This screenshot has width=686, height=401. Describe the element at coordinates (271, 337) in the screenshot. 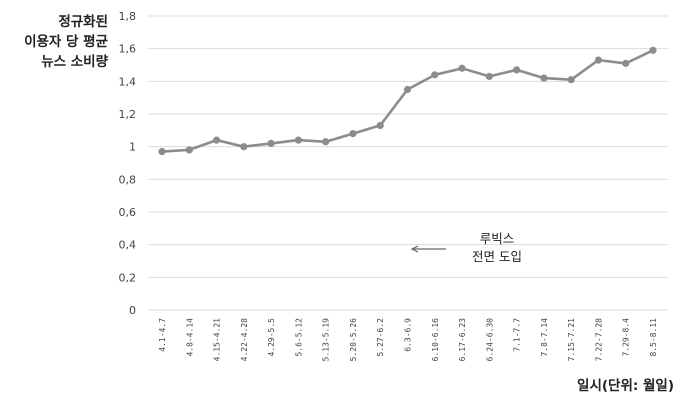

I see `x-tick-label: 4.29-5.5` at that location.